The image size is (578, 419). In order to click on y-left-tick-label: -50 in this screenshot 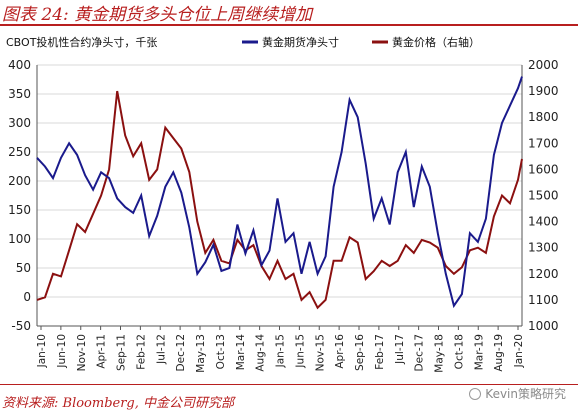, I will do `click(21, 326)`.